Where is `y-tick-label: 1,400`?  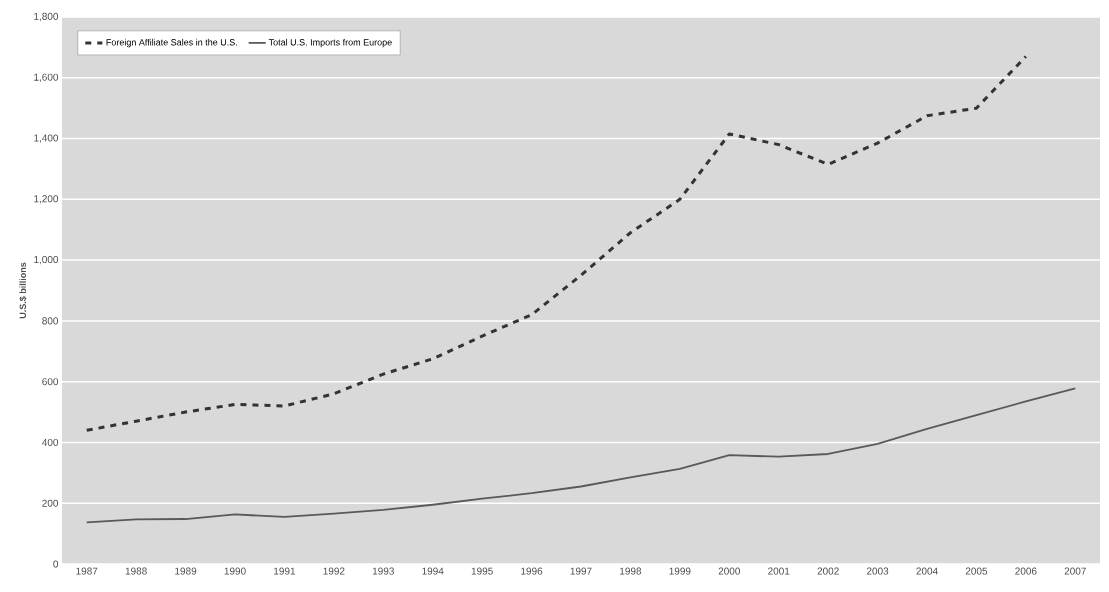
y-tick-label: 1,400 is located at coordinates (46, 138).